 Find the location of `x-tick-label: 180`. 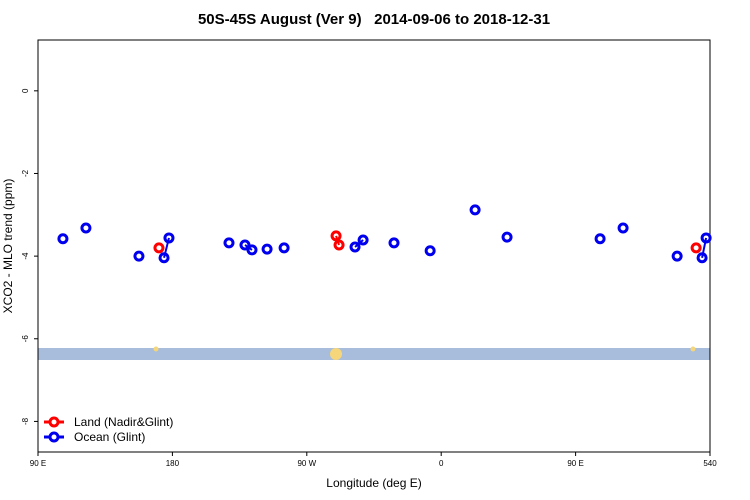

x-tick-label: 180 is located at coordinates (173, 463).